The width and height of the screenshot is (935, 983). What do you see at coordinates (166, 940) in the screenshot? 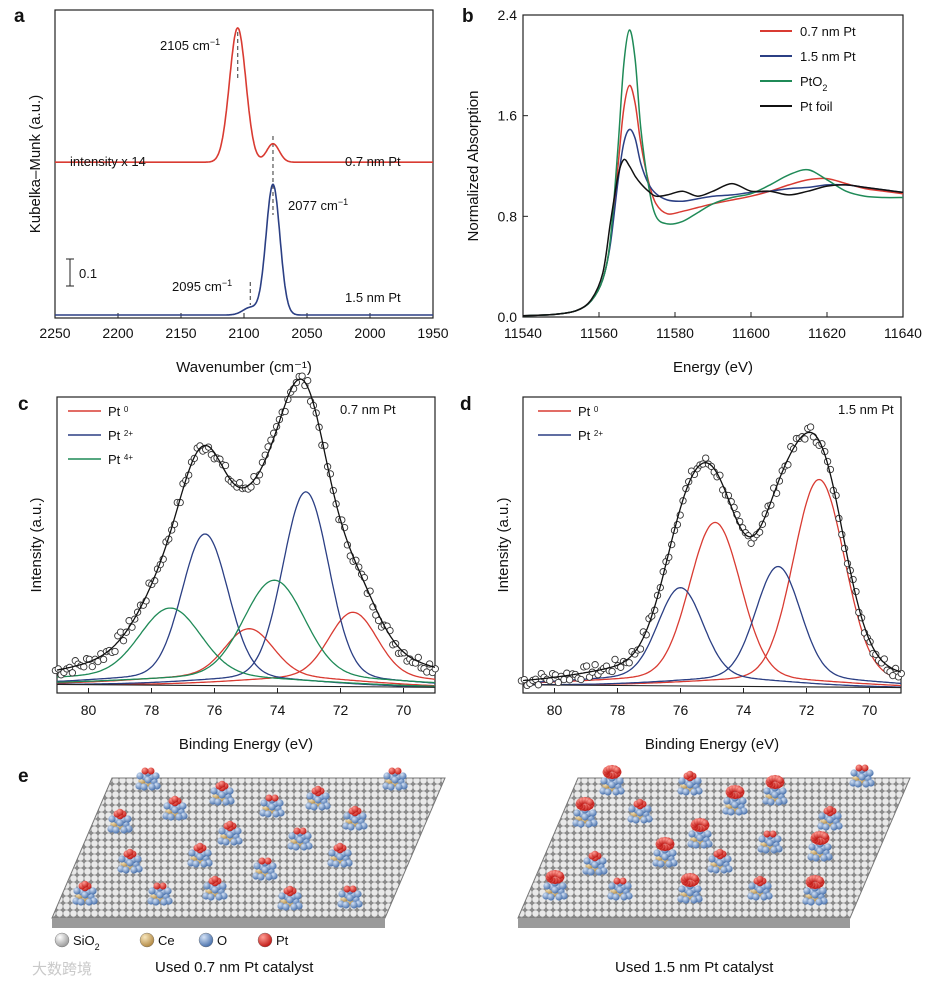
I see `legend-atom-label: Ce` at bounding box center [166, 940].